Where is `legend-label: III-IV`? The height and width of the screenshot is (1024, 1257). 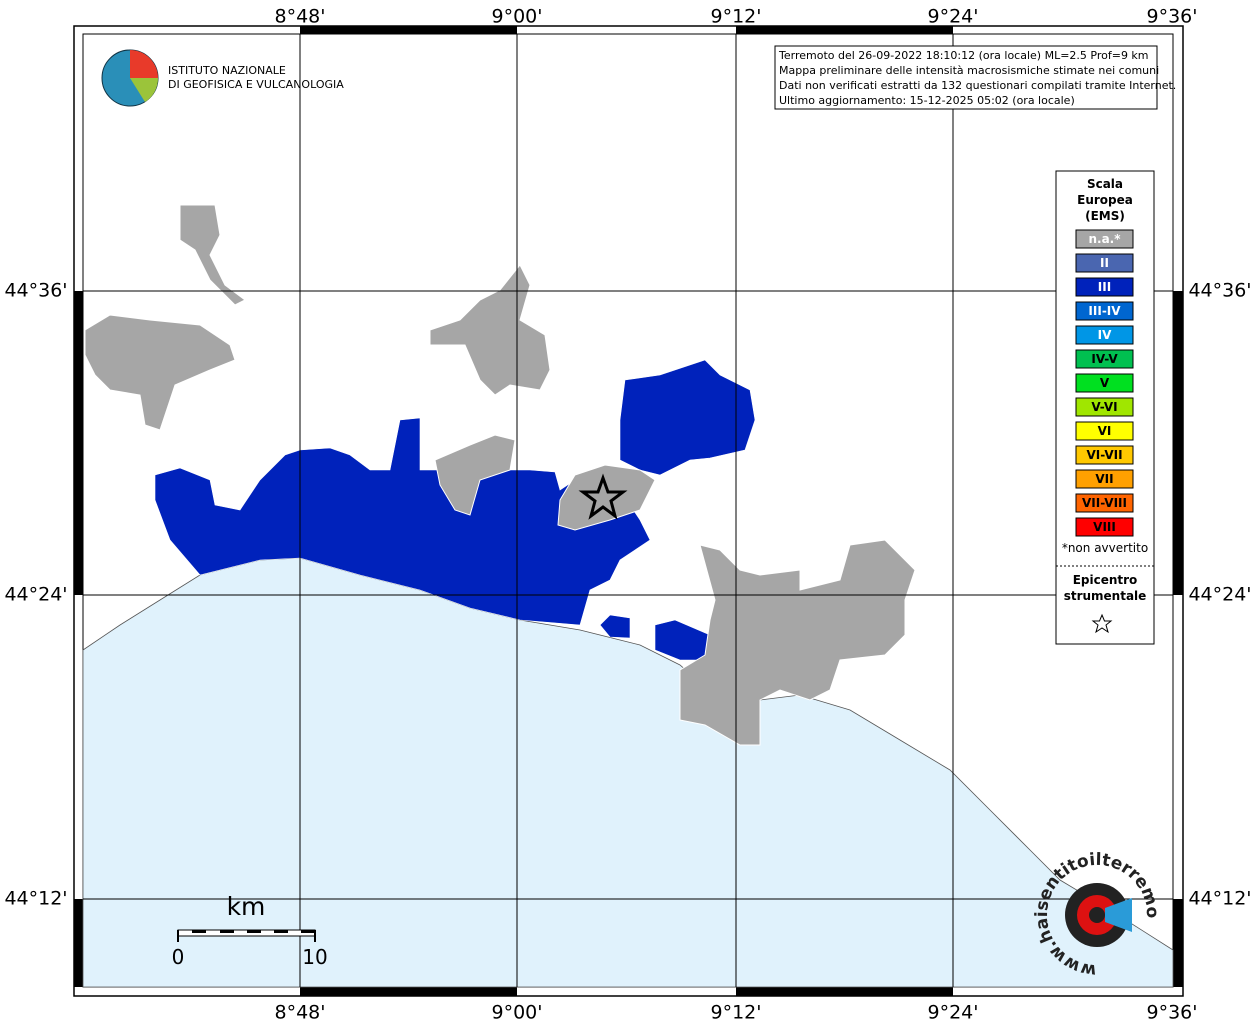 legend-label: III-IV is located at coordinates (1104, 311).